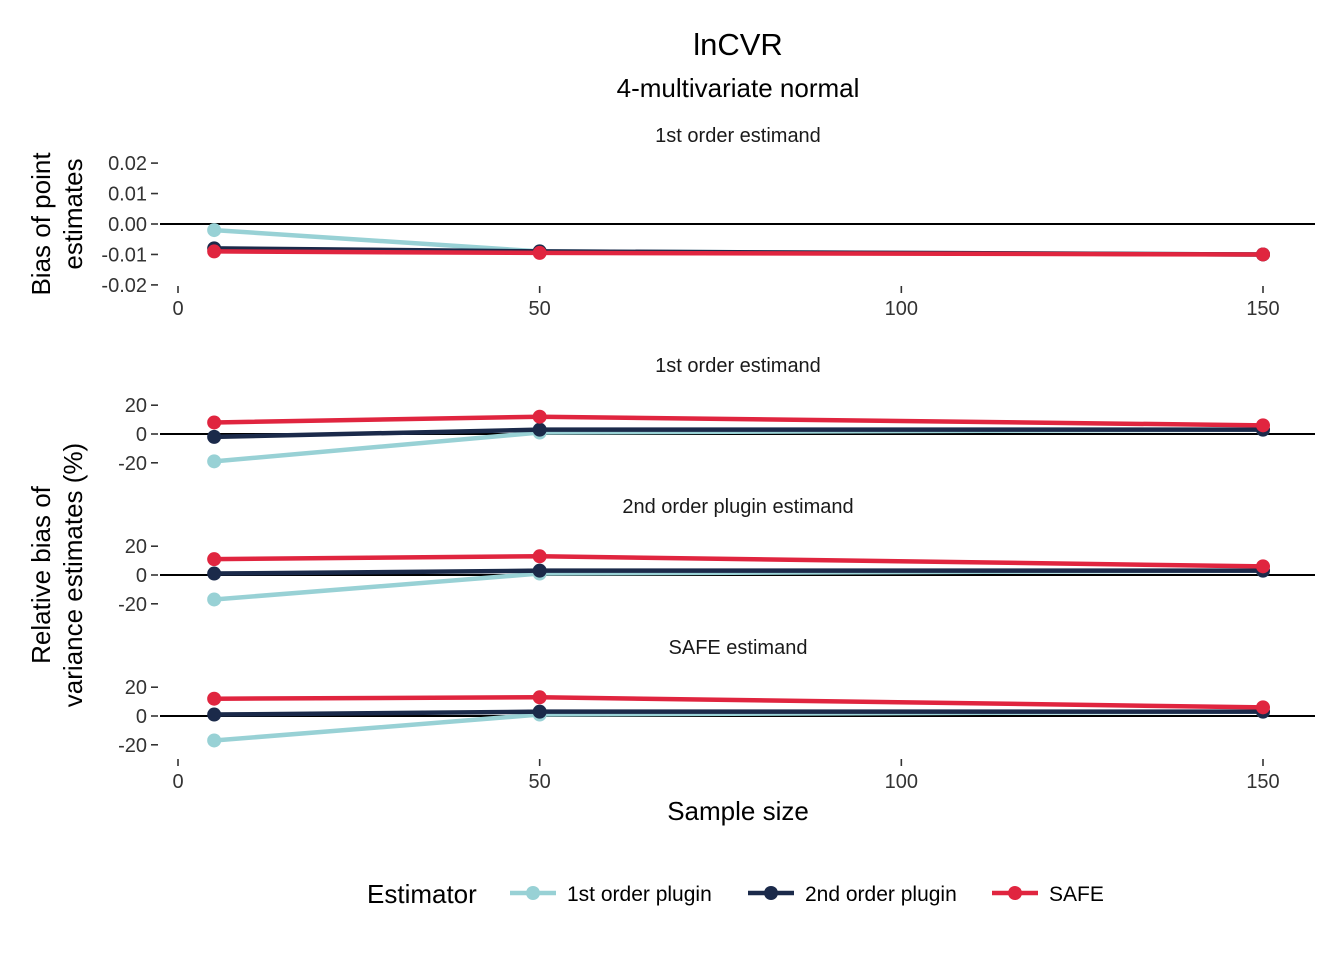  I want to click on panel-0-x-tick-label: 0, so click(177, 309).